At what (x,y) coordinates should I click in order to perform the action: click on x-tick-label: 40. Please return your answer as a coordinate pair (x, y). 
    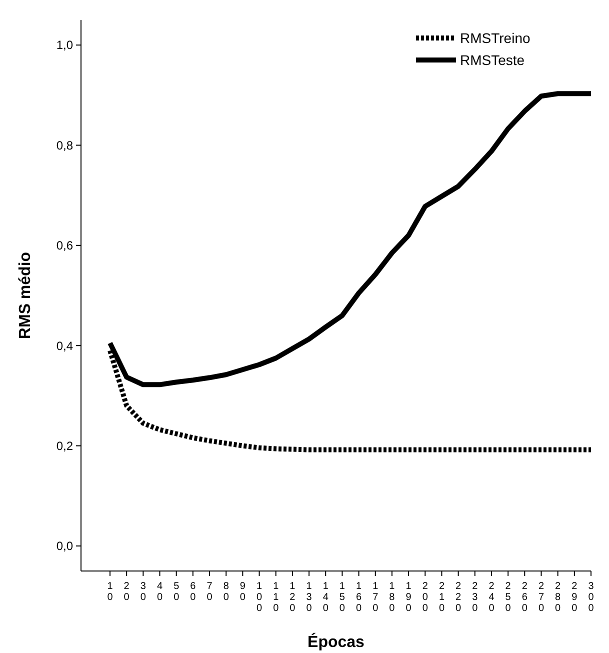
    Looking at the image, I should click on (159, 592).